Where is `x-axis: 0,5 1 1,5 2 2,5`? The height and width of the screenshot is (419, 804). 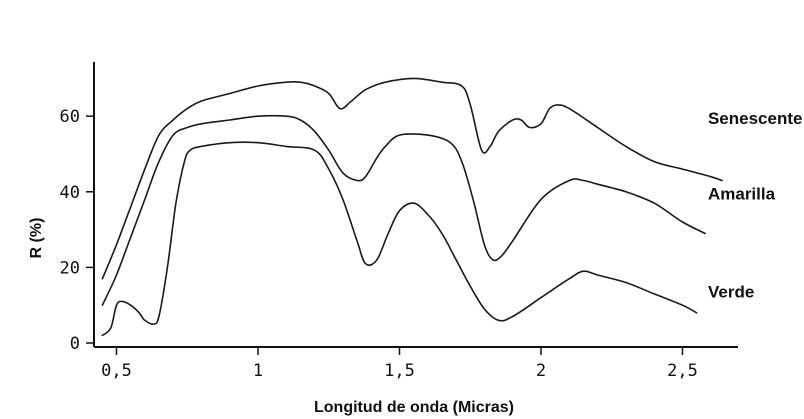 x-axis: 0,5 1 1,5 2 2,5 is located at coordinates (416, 363).